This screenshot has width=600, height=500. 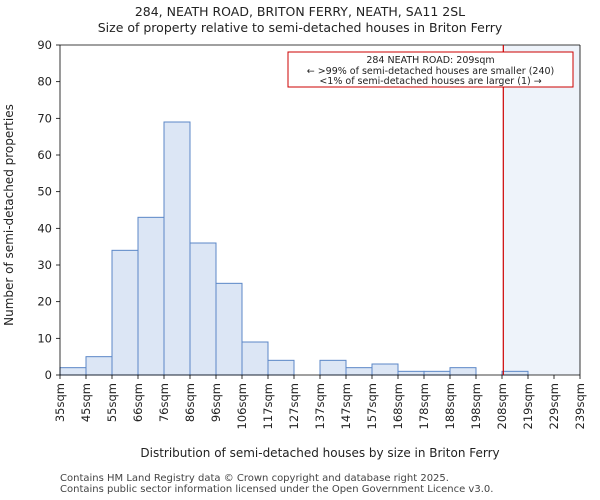 What do you see at coordinates (44, 155) in the screenshot?
I see `y-tick-label: 60` at bounding box center [44, 155].